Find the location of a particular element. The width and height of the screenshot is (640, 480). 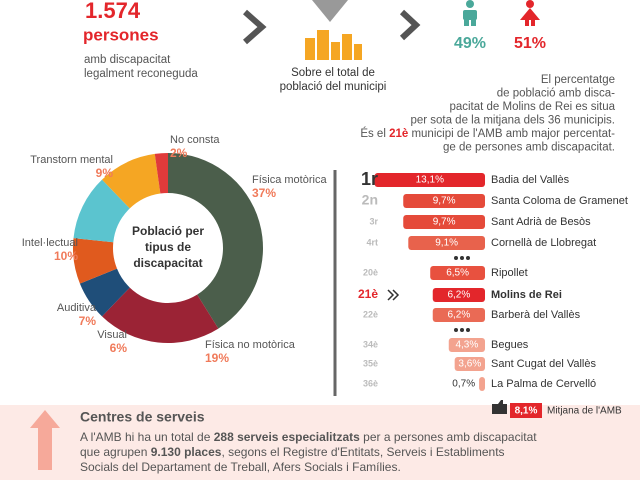

slice-value: 6% is located at coordinates (119, 348).